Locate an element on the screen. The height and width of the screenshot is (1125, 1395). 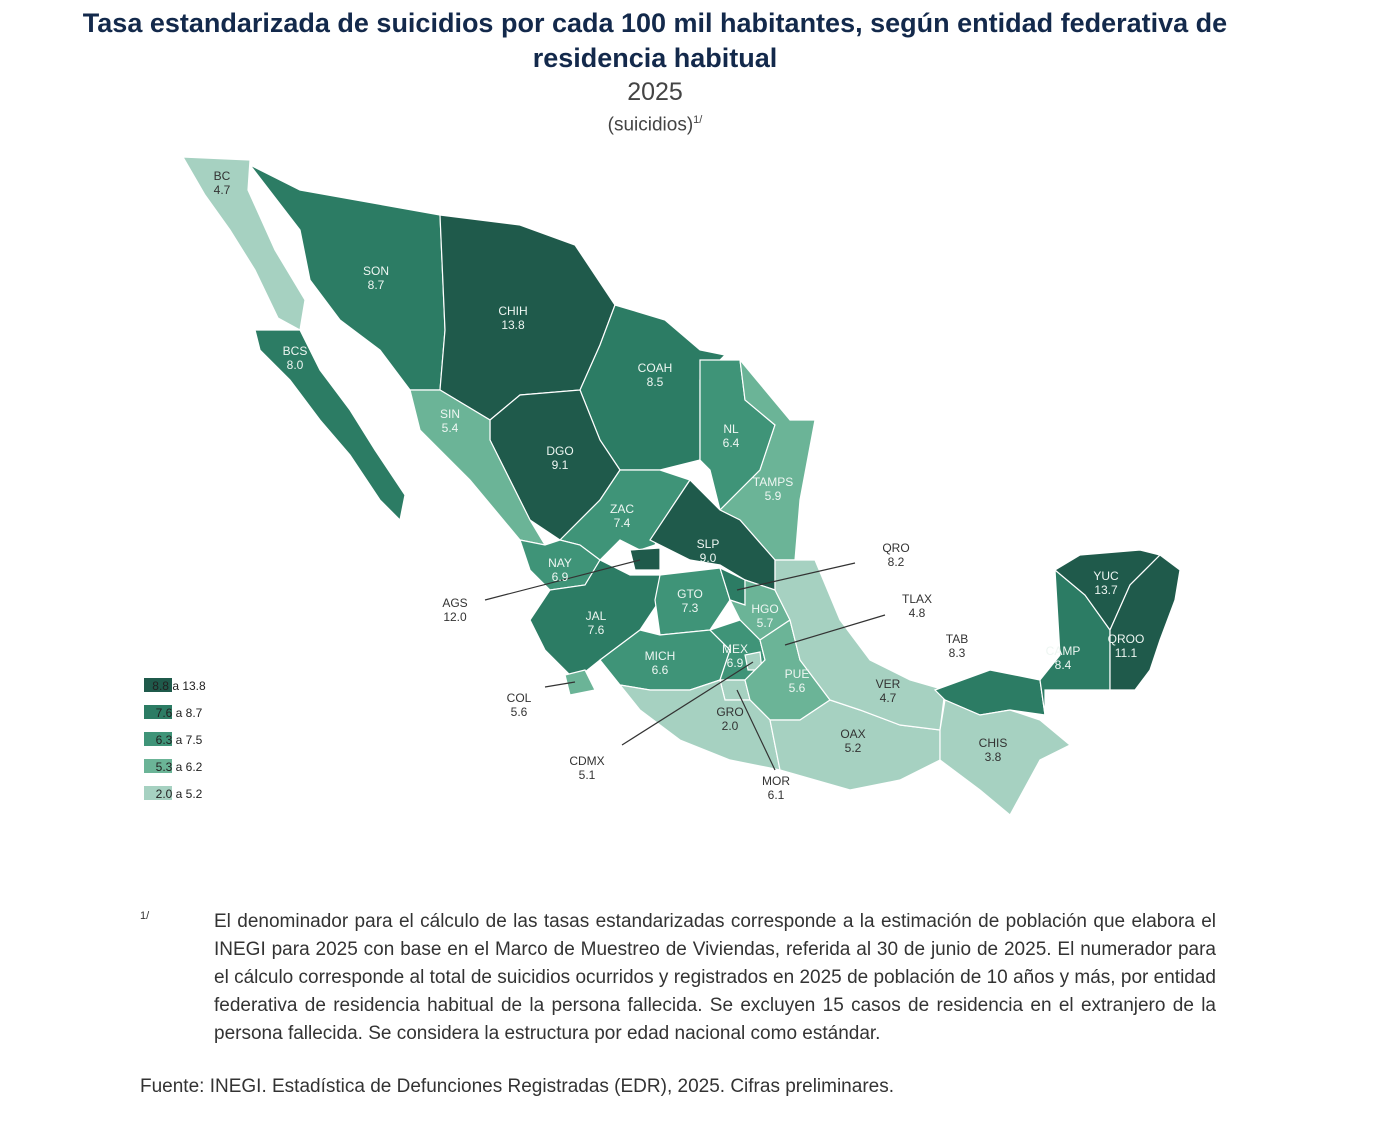
state-code: MEX is located at coordinates (735, 649).